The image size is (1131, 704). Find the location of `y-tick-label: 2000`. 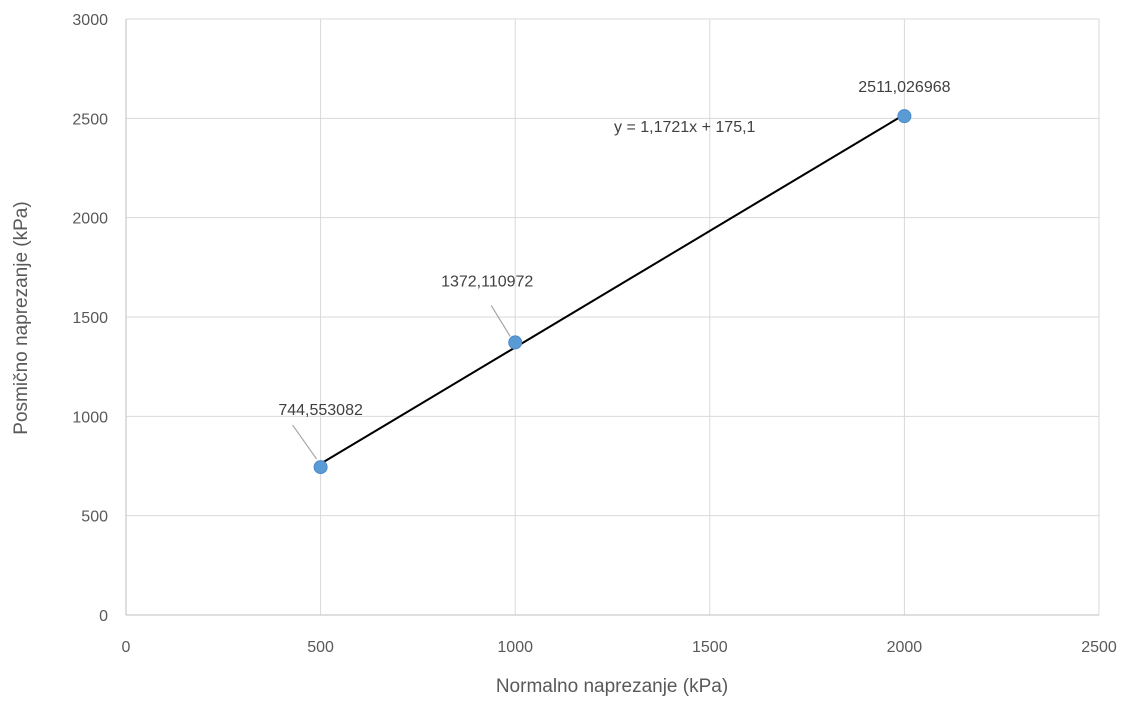

y-tick-label: 2000 is located at coordinates (90, 219).